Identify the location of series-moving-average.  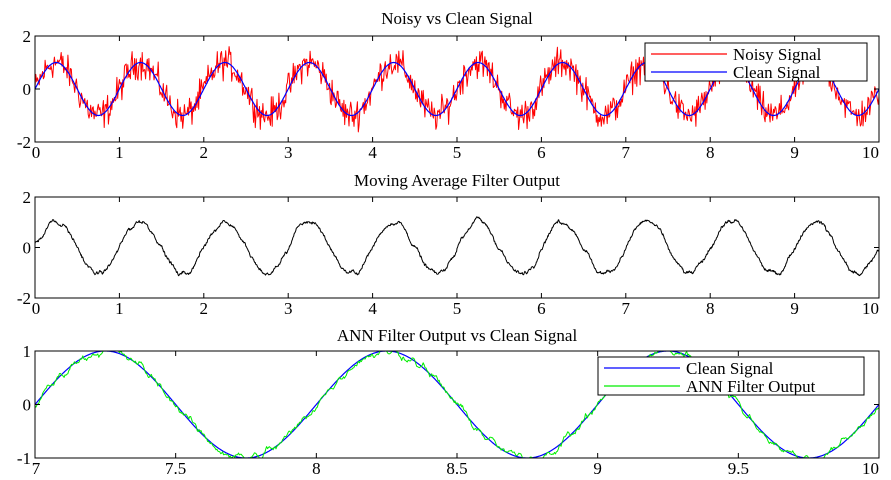
(457, 246).